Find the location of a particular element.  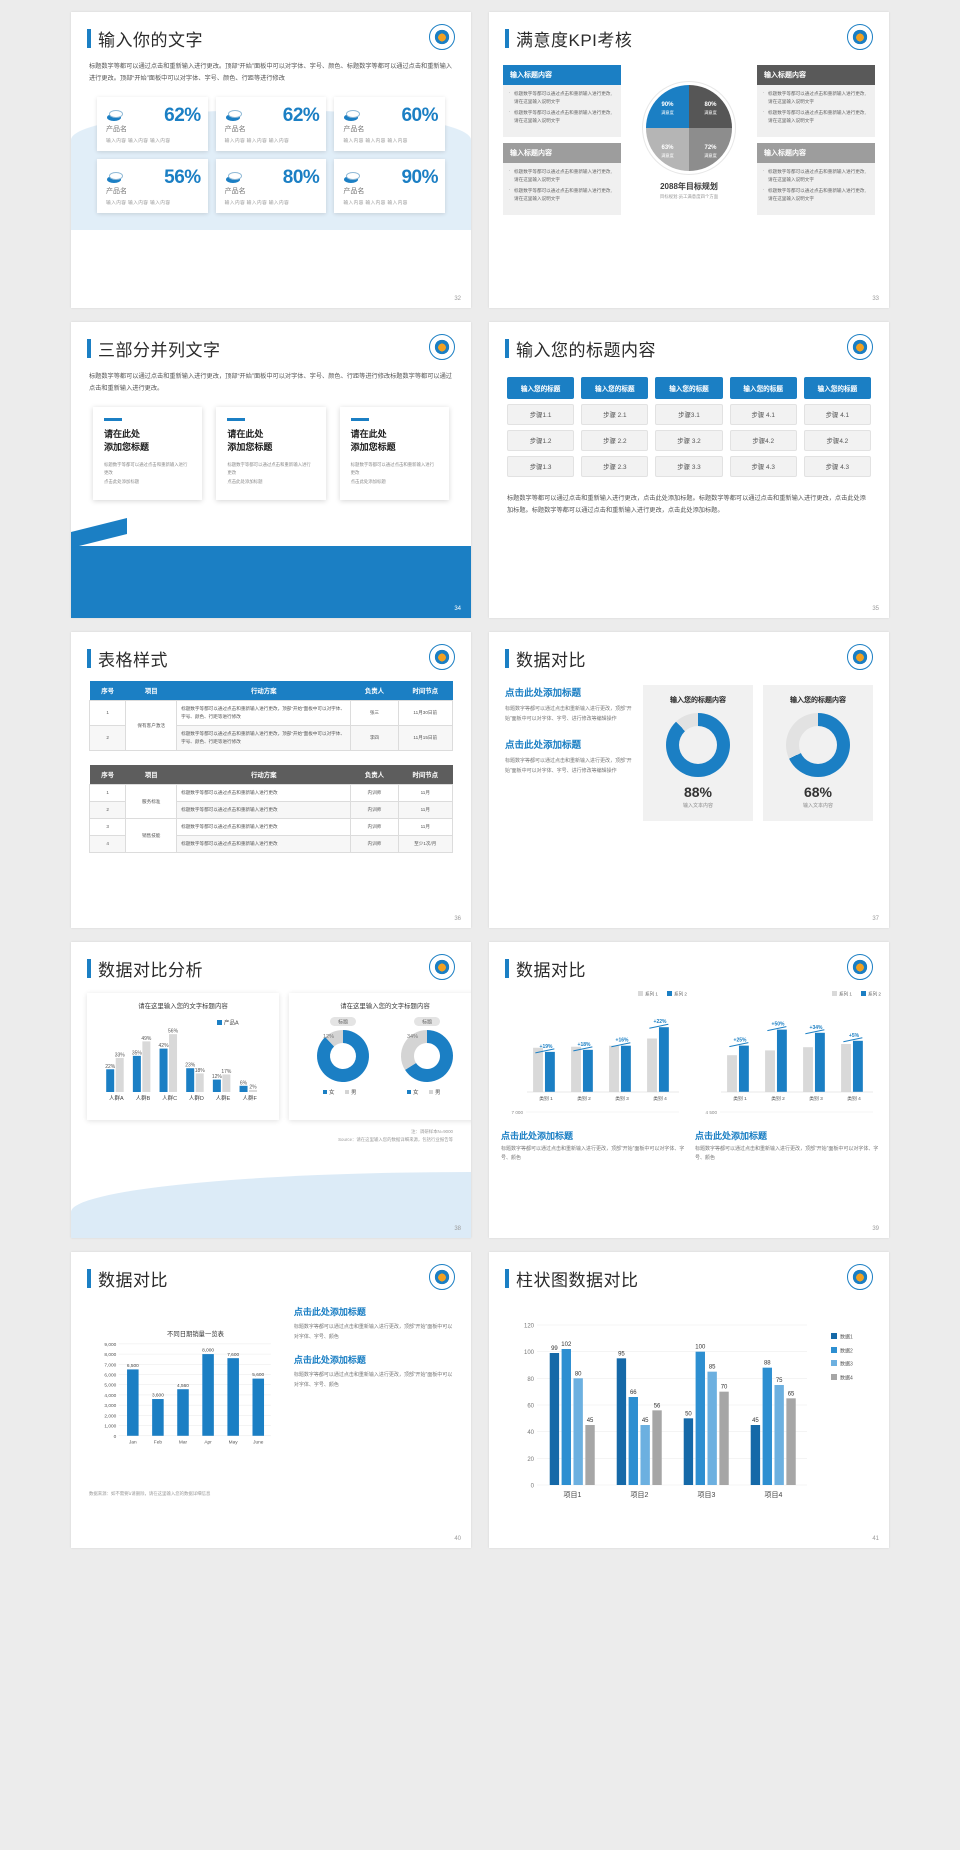

pie-quadrant: 80% 满意度 is located at coordinates (710, 106).